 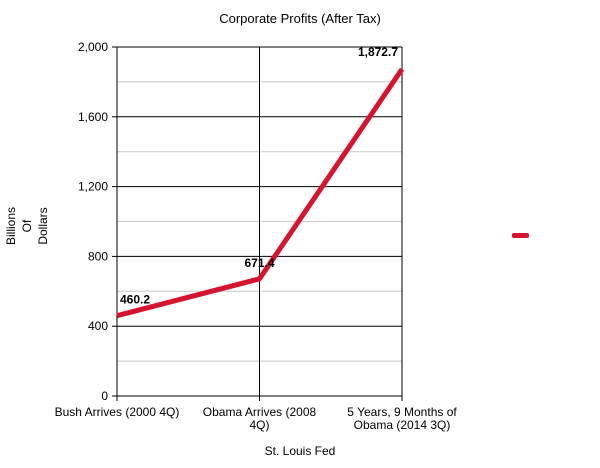 What do you see at coordinates (260, 412) in the screenshot?
I see `x-tick-label-line: Obama Arrives (2008` at bounding box center [260, 412].